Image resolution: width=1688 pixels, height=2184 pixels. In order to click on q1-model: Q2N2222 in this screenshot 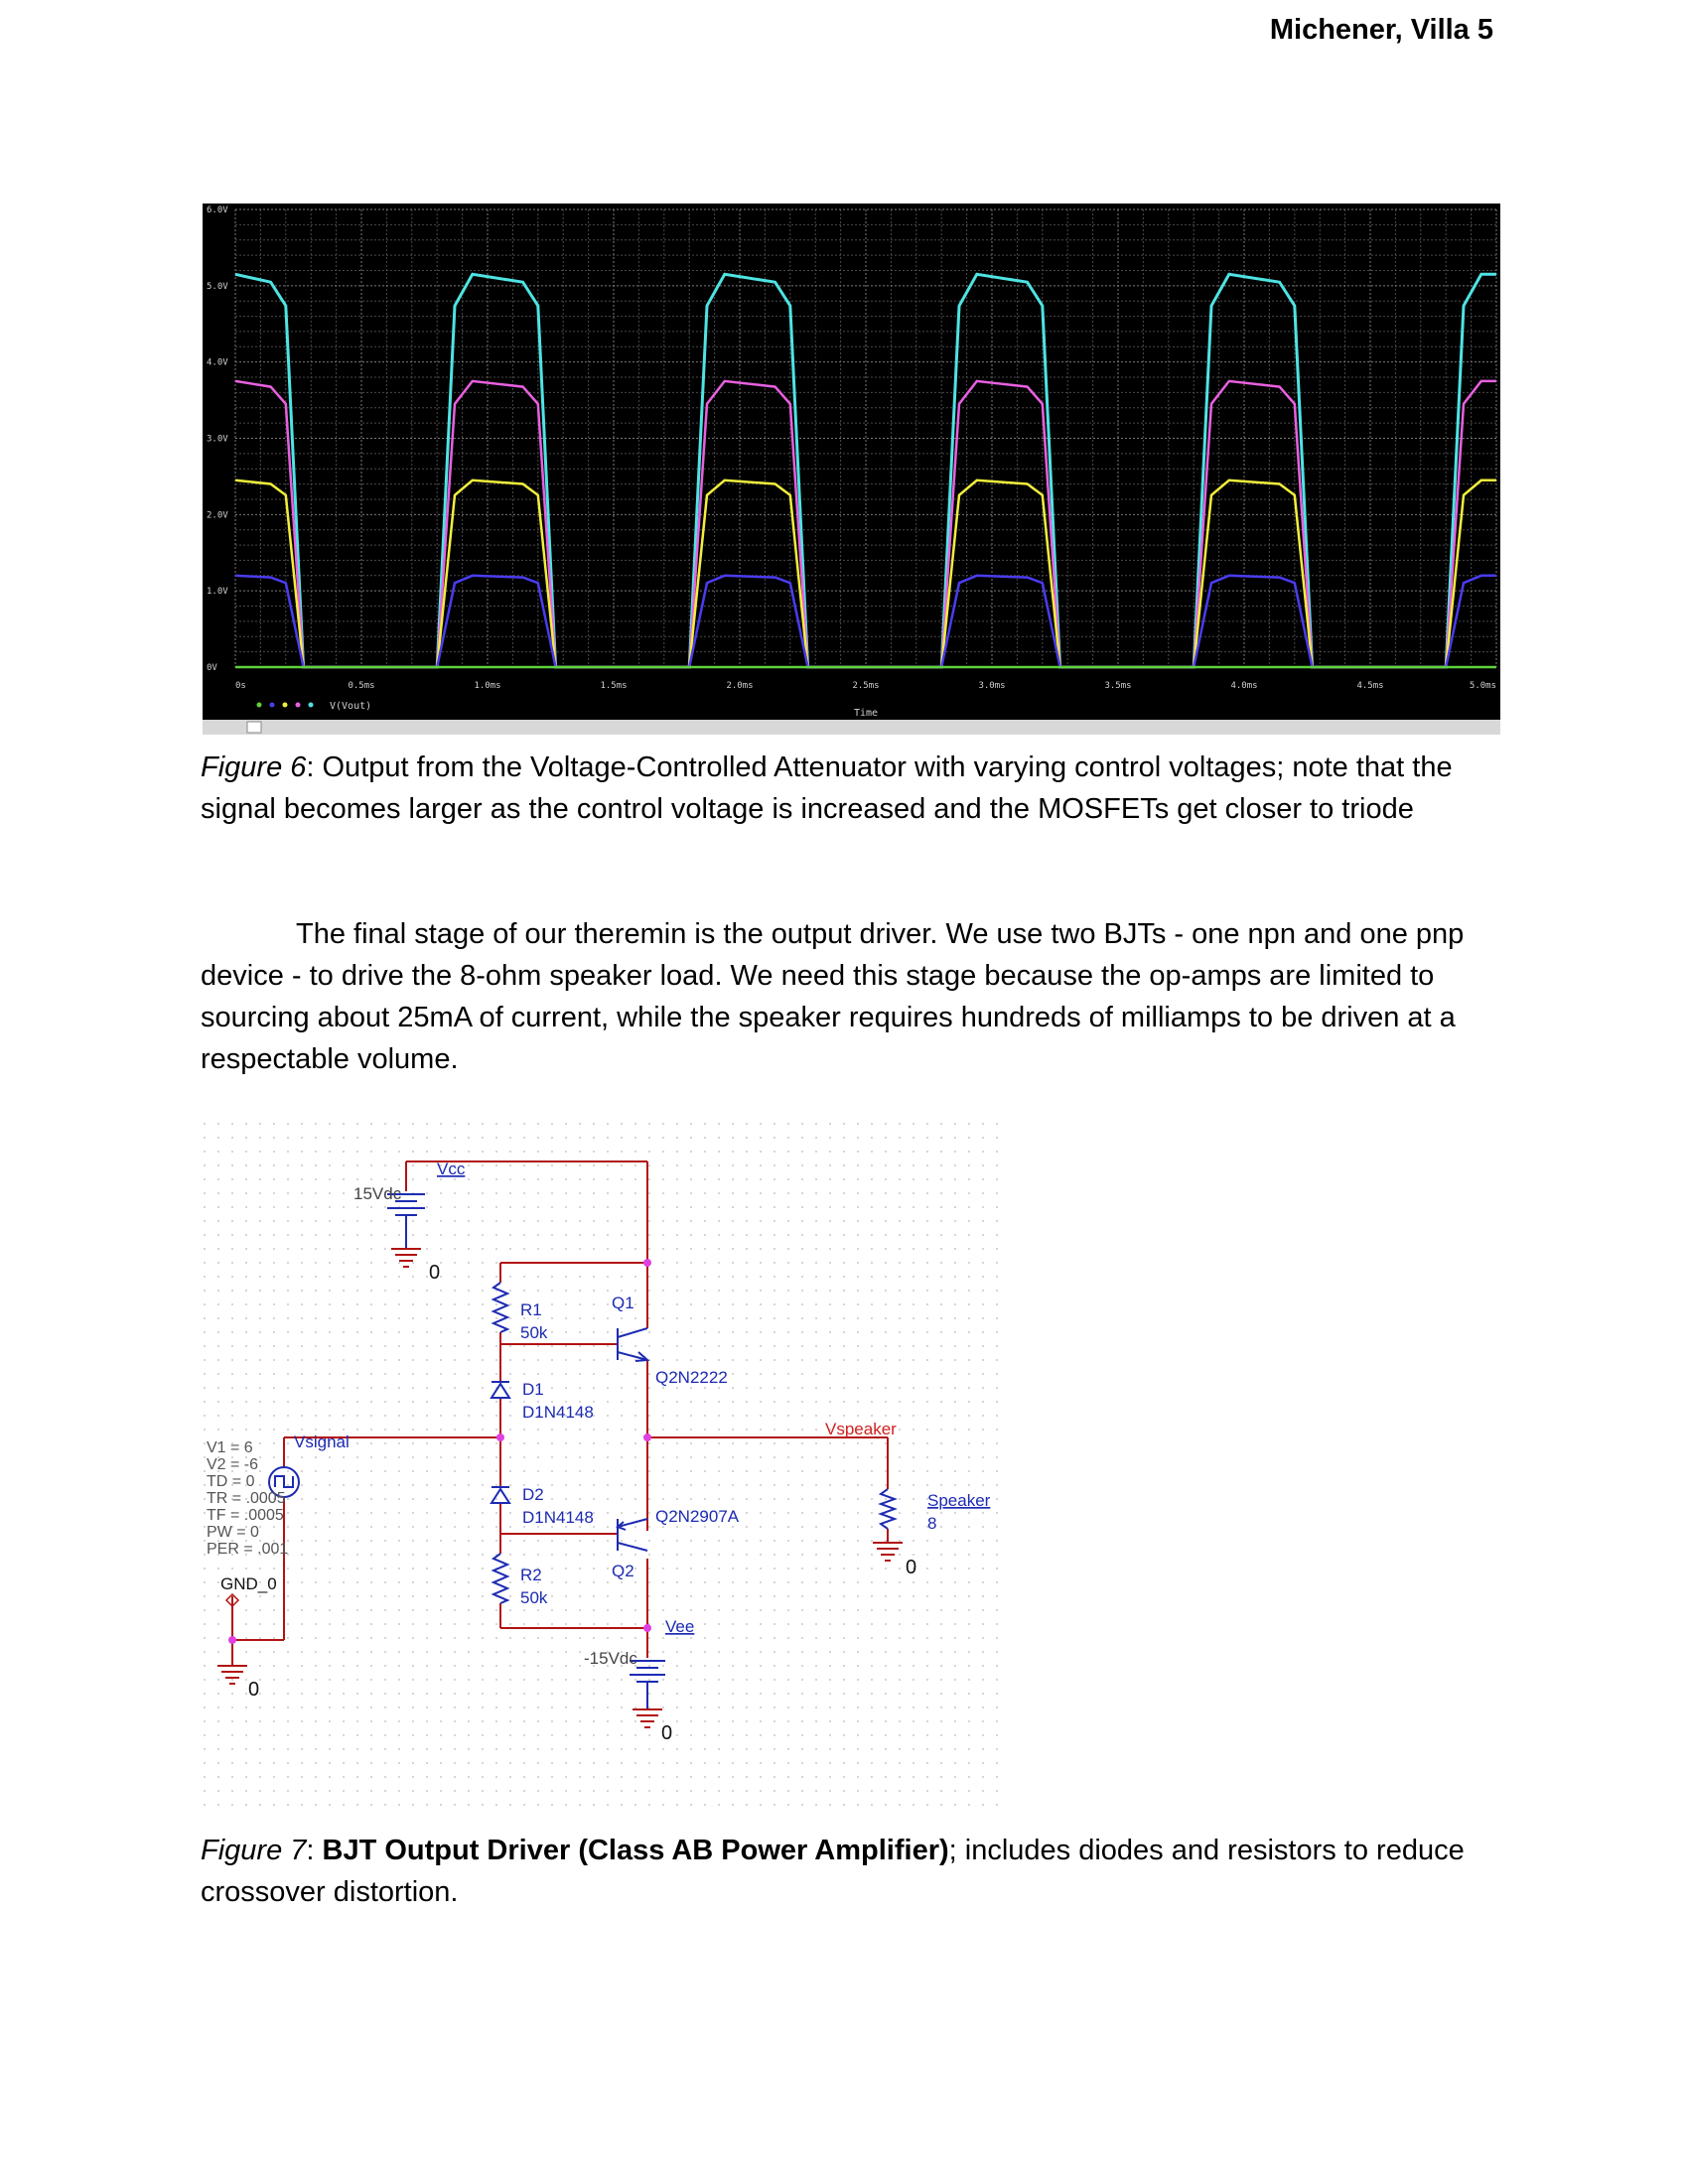, I will do `click(691, 1377)`.